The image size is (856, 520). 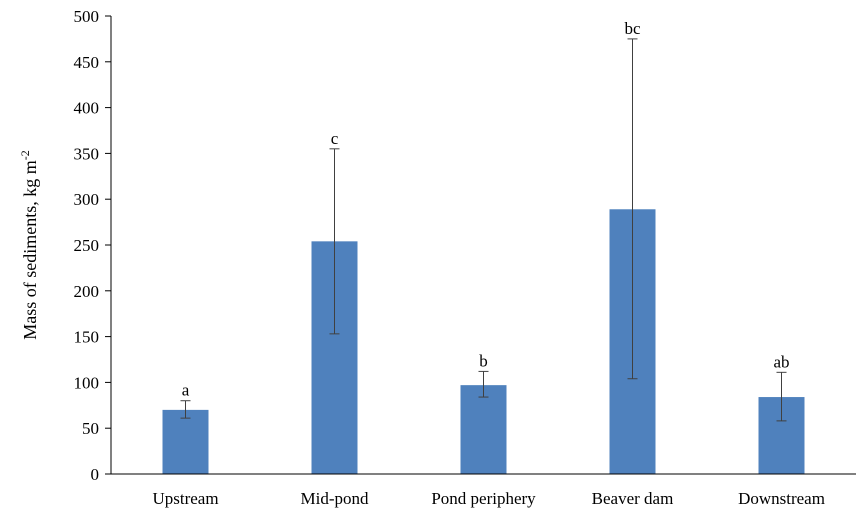 What do you see at coordinates (87, 337) in the screenshot?
I see `y-tick-label: 150` at bounding box center [87, 337].